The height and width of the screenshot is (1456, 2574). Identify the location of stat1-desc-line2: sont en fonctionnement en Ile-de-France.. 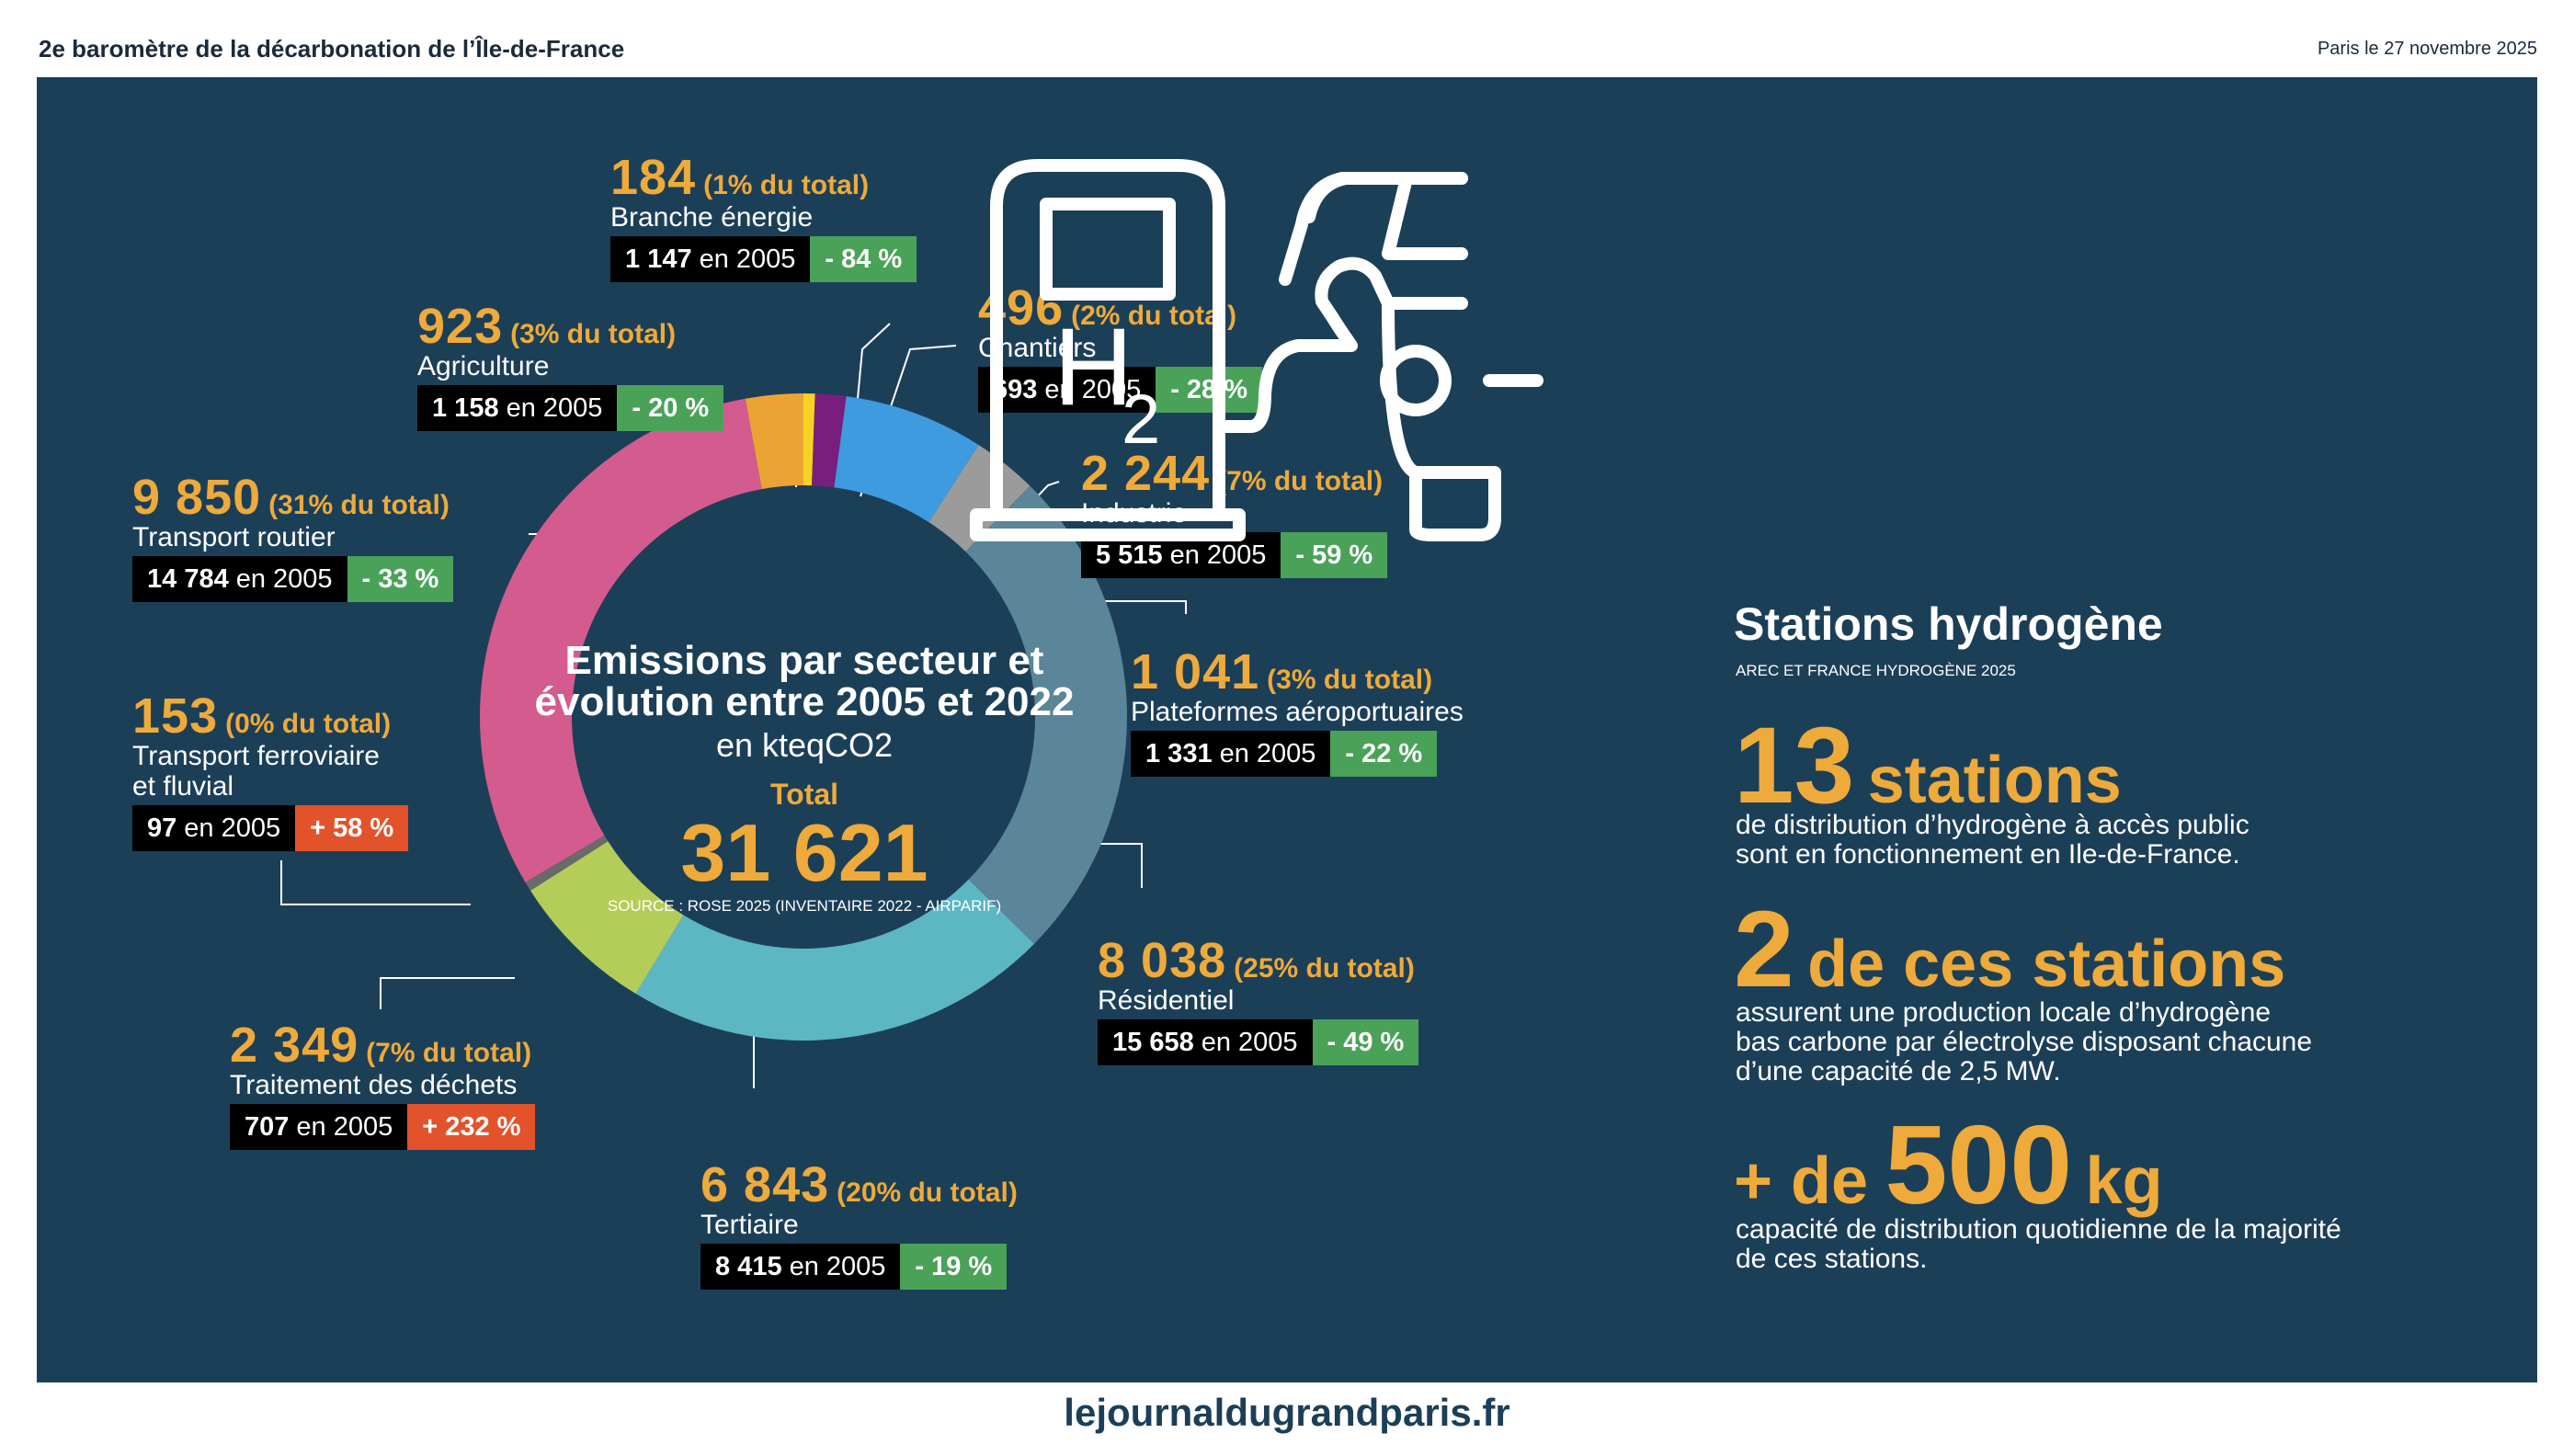
(1988, 854).